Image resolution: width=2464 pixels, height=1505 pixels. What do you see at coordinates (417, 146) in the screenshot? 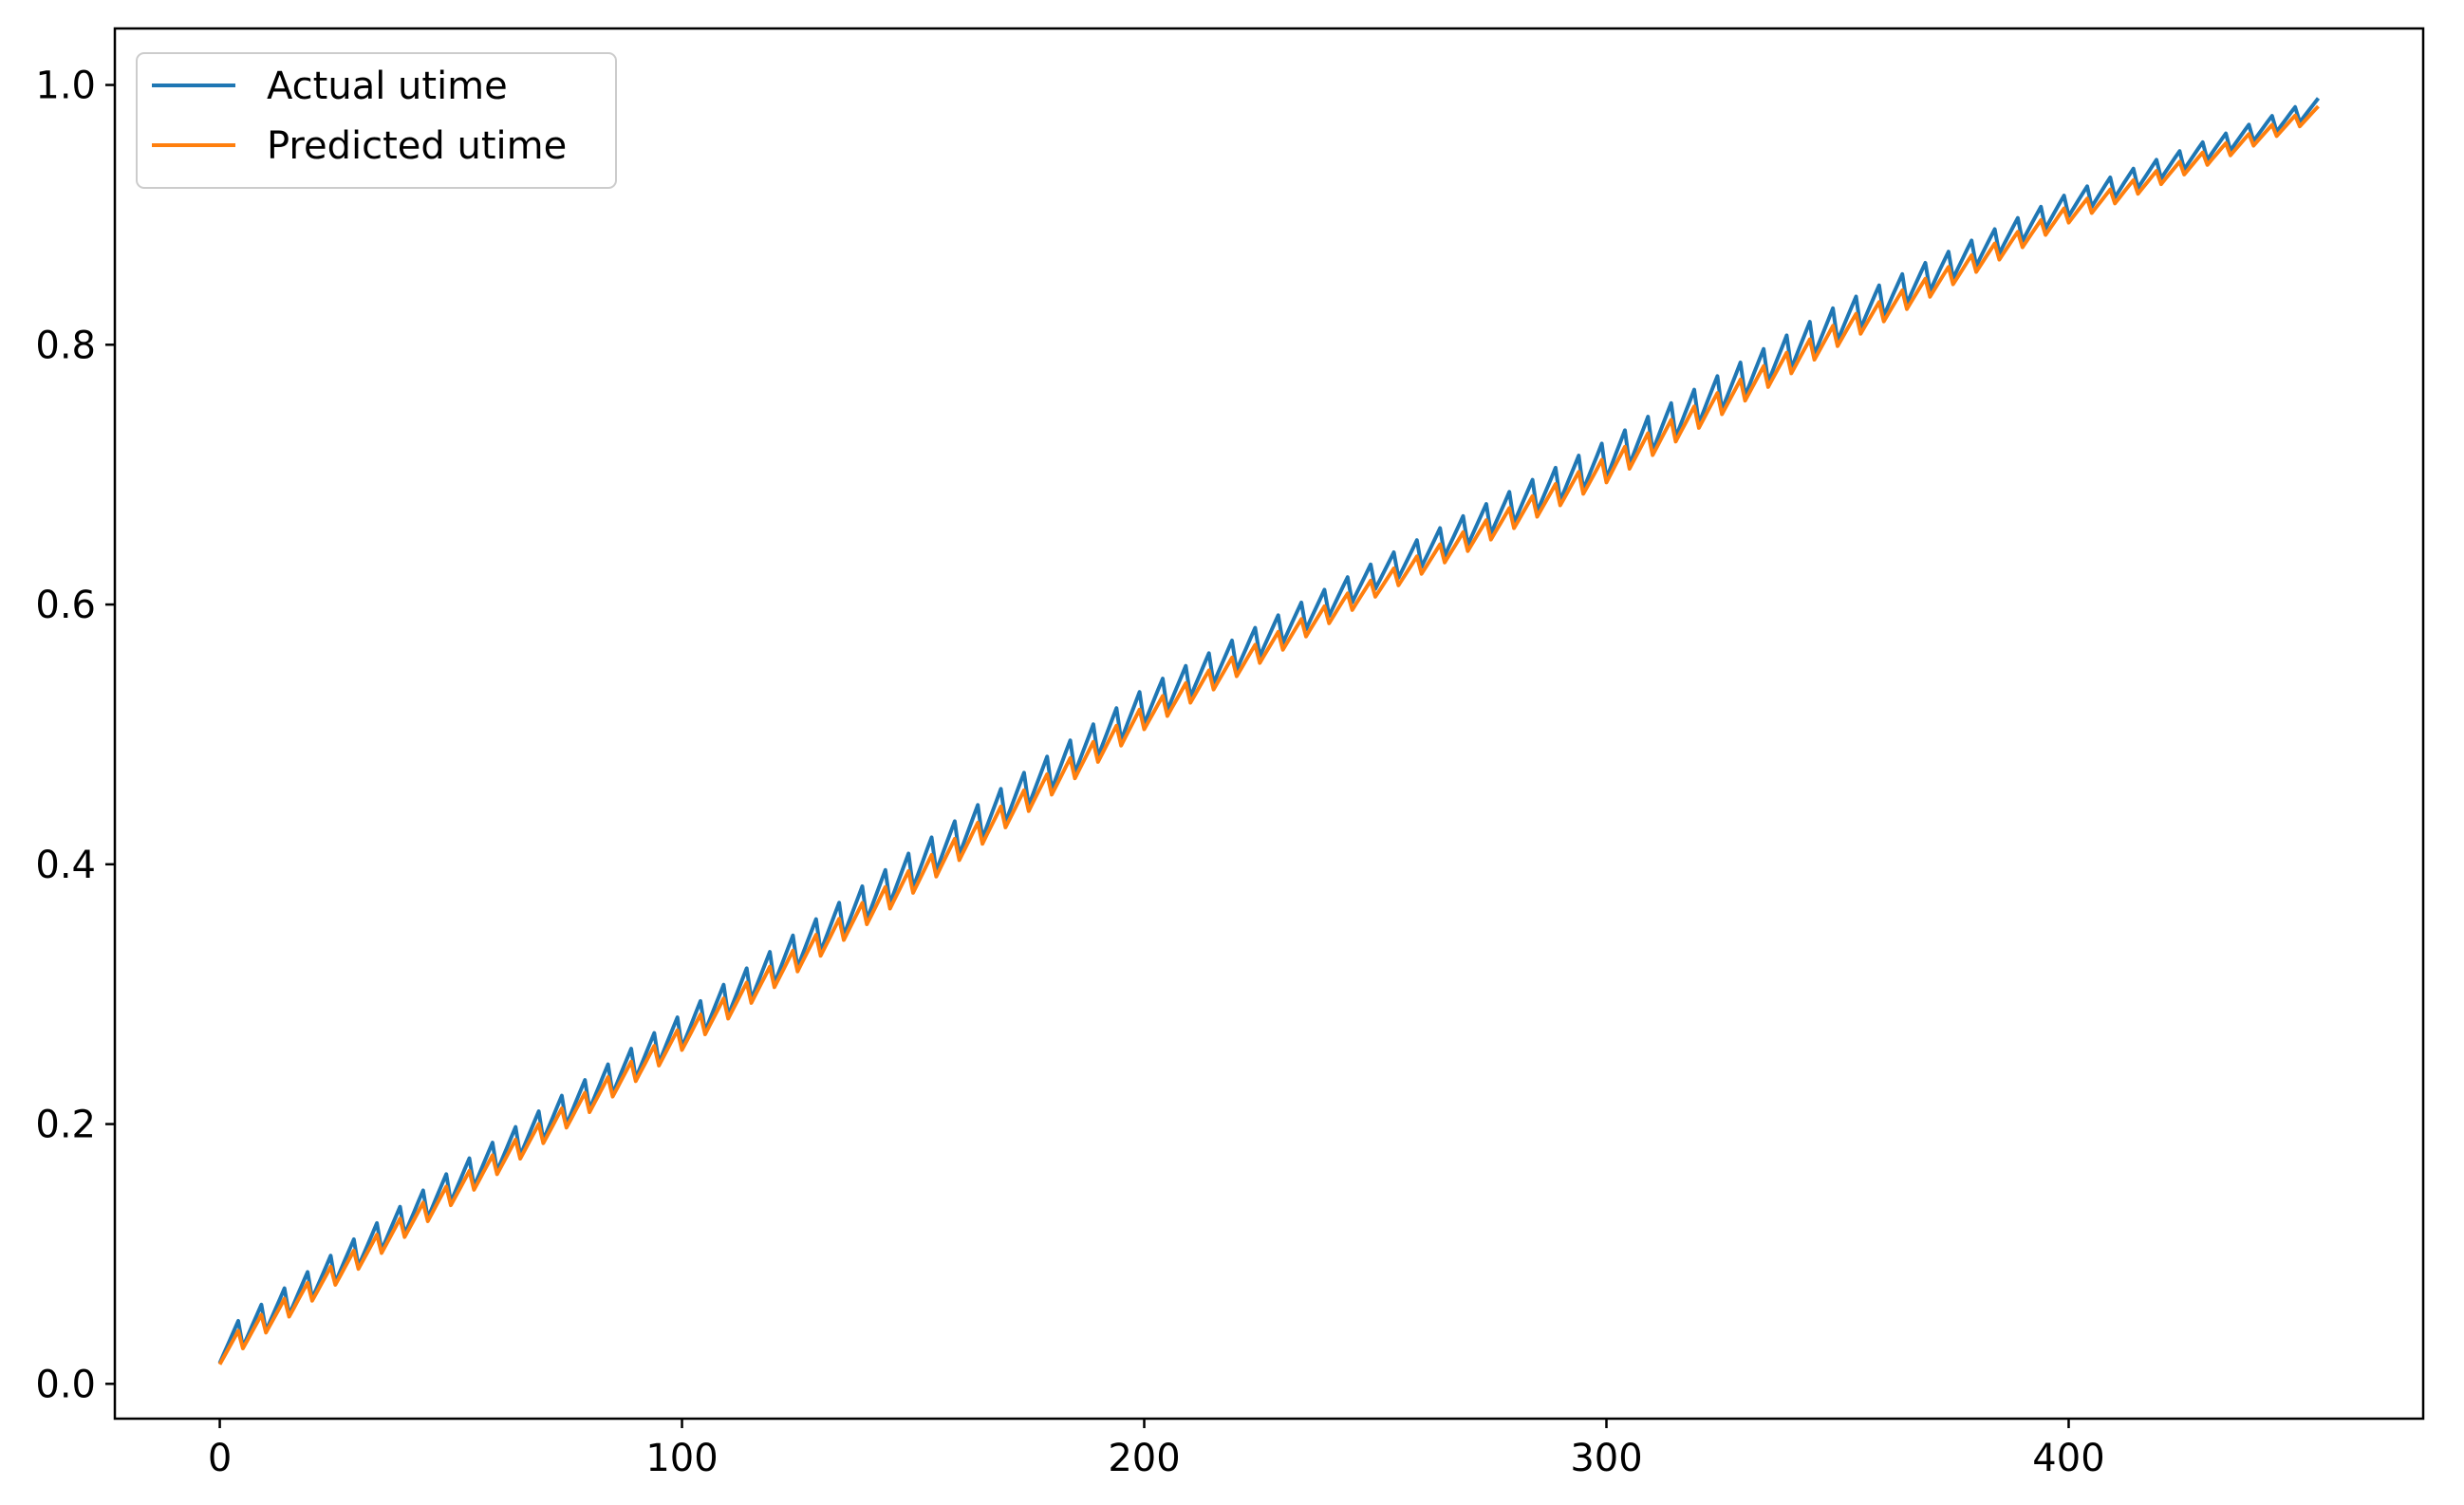
I see `legend-label-predicted: Predicted utime` at bounding box center [417, 146].